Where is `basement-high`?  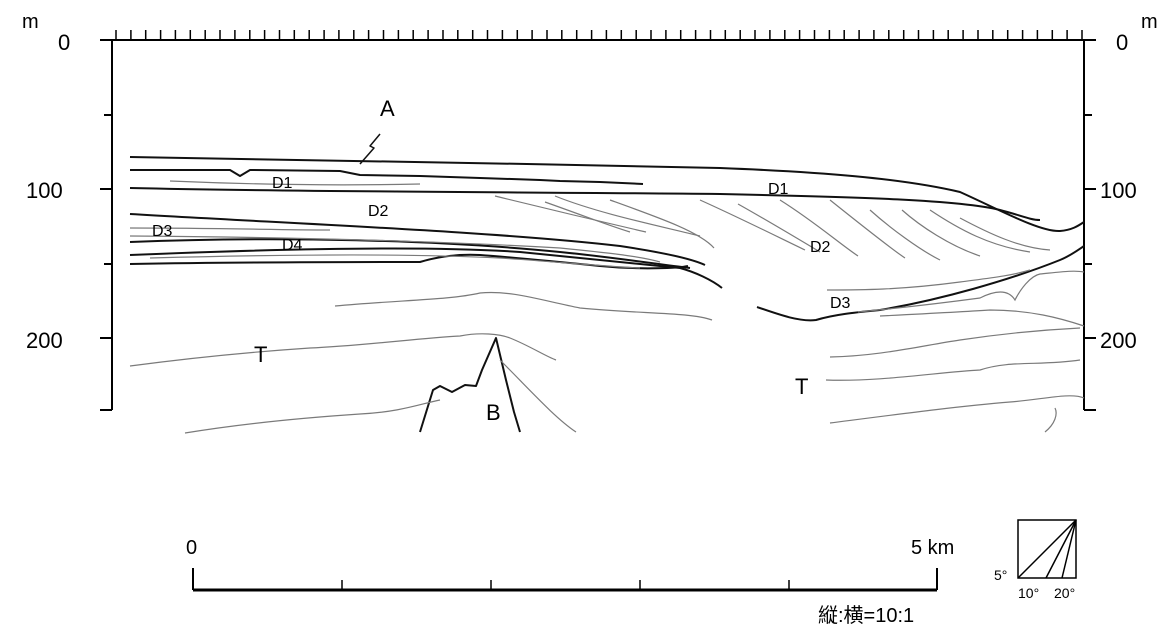 basement-high is located at coordinates (470, 385).